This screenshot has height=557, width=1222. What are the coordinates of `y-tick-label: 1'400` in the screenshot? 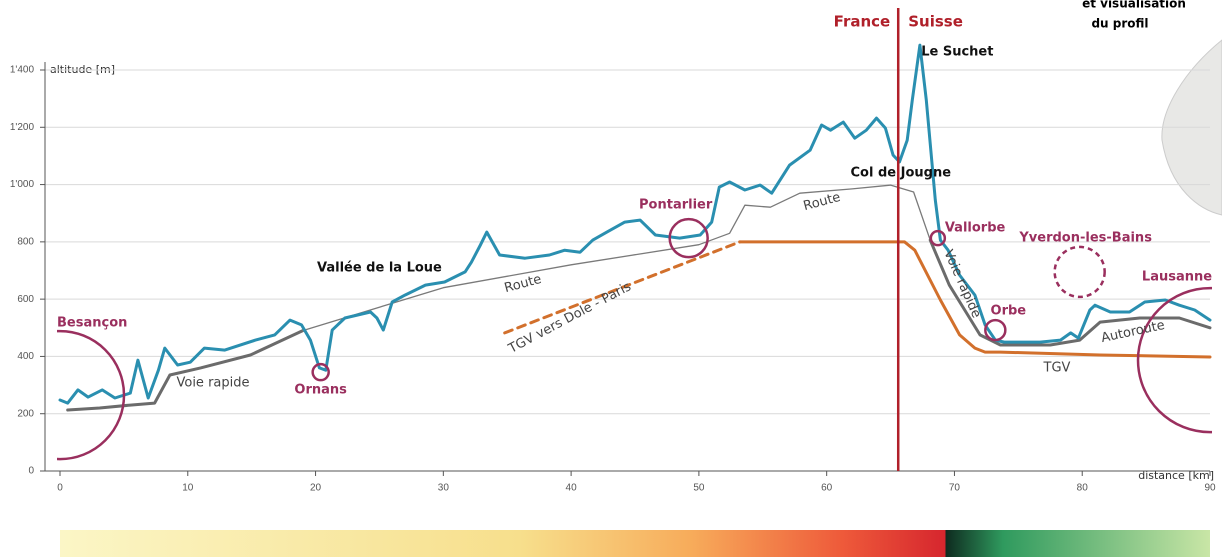 It's located at (22, 70).